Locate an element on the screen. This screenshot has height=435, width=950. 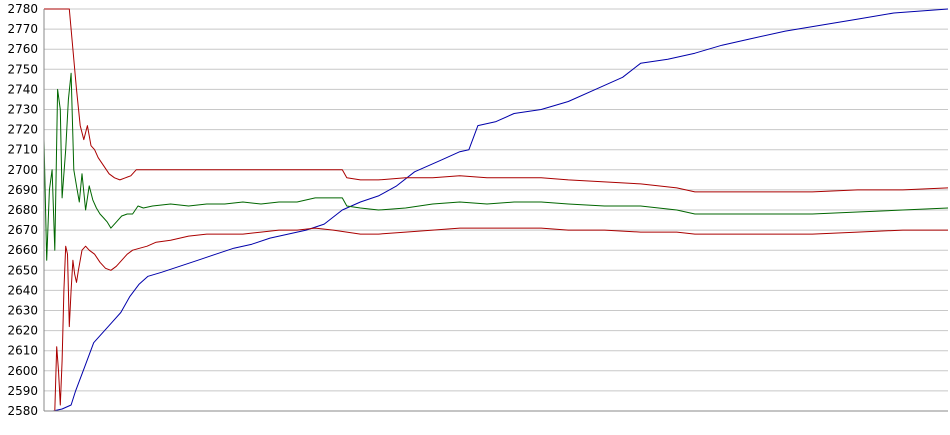
y-tick-label: 2740 is located at coordinates (22, 89).